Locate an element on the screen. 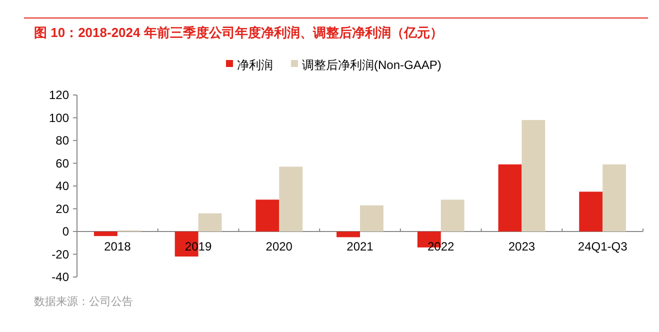  y-tick-label: 0 is located at coordinates (66, 231).